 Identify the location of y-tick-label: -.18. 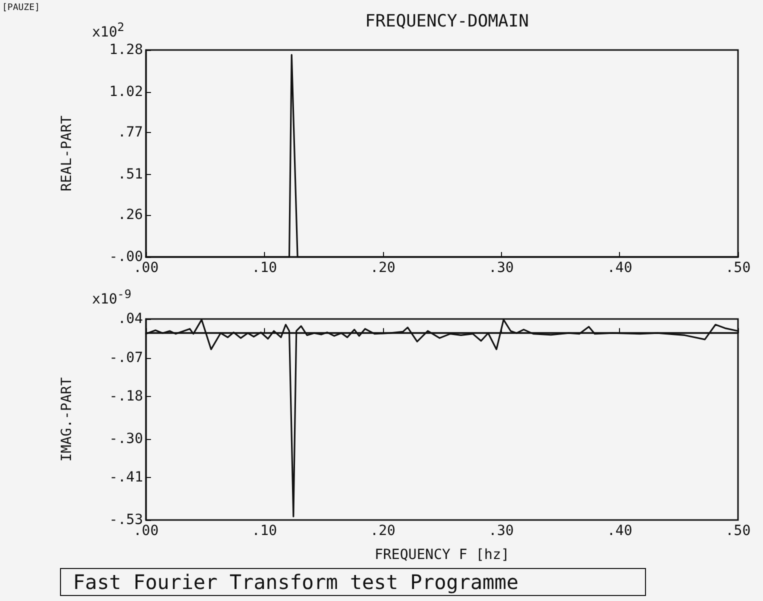
(126, 396).